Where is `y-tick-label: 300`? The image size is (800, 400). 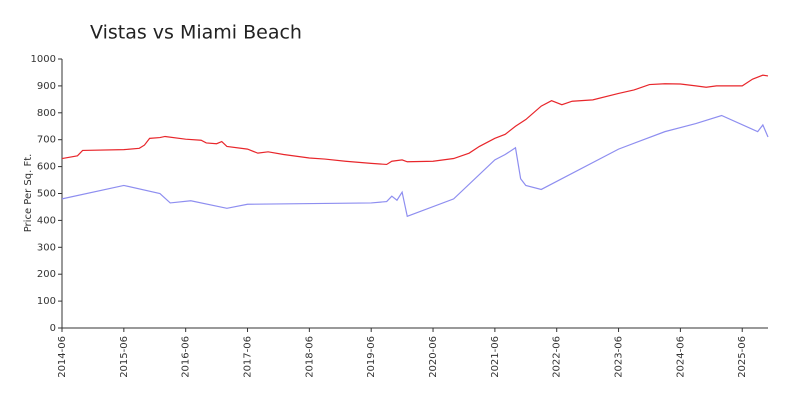
y-tick-label: 300 is located at coordinates (46, 247).